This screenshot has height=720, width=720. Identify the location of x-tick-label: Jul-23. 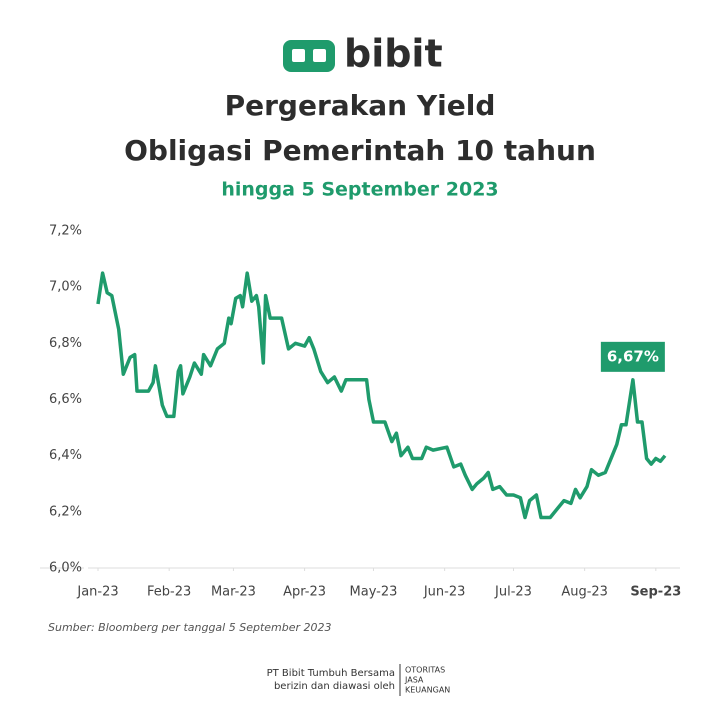
(513, 592).